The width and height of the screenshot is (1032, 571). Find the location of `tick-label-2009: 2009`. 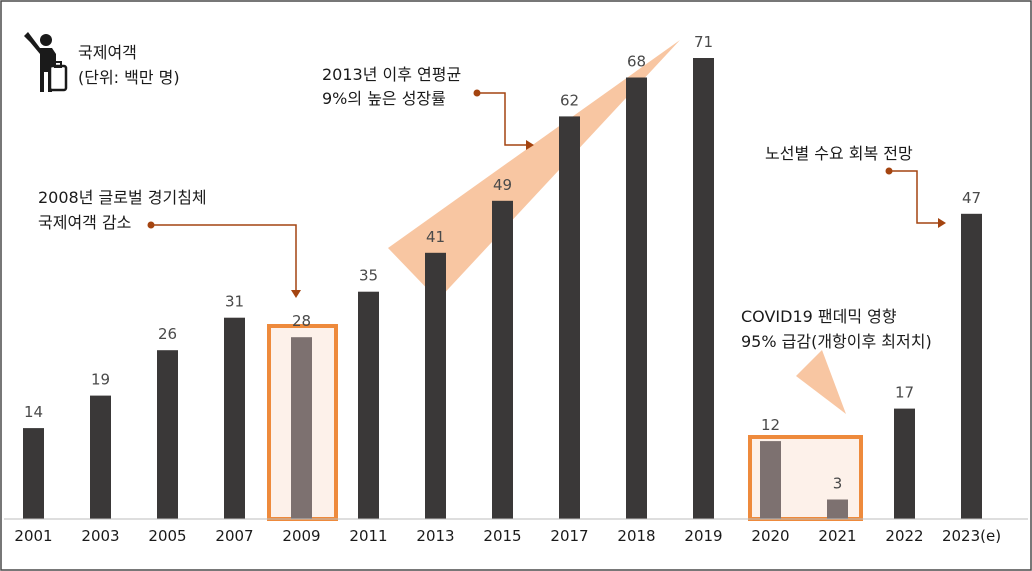

tick-label-2009: 2009 is located at coordinates (301, 536).